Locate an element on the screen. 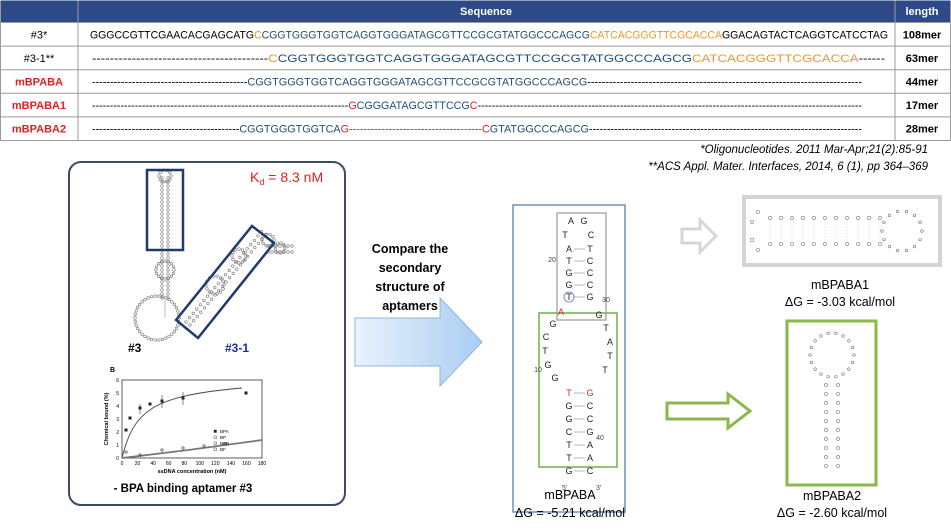 The width and height of the screenshot is (951, 530). sequence-segment: ------ is located at coordinates (872, 59).